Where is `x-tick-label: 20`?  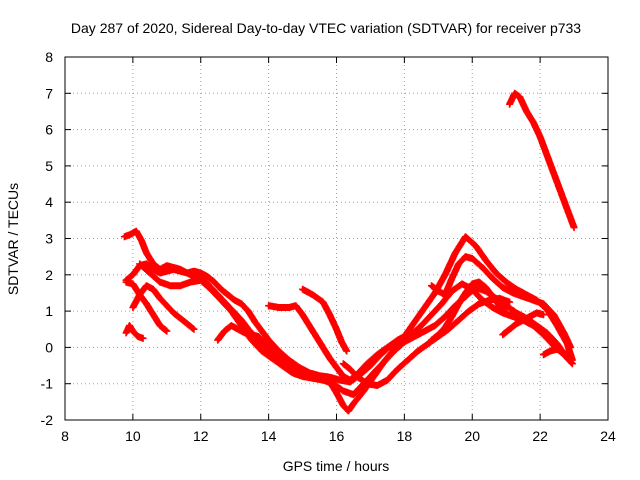 x-tick-label: 20 is located at coordinates (472, 436).